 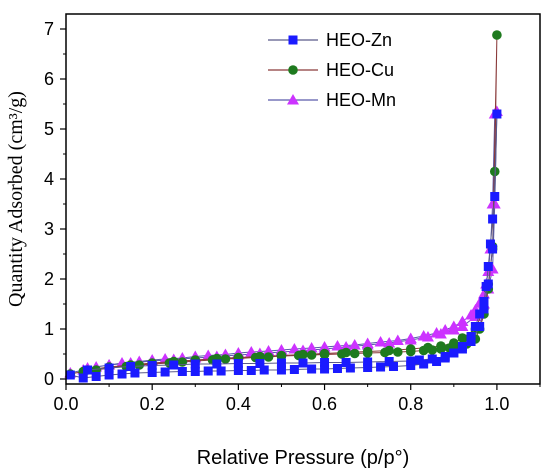 What do you see at coordinates (65, 404) in the screenshot?
I see `x-tick-label: 0.0` at bounding box center [65, 404].